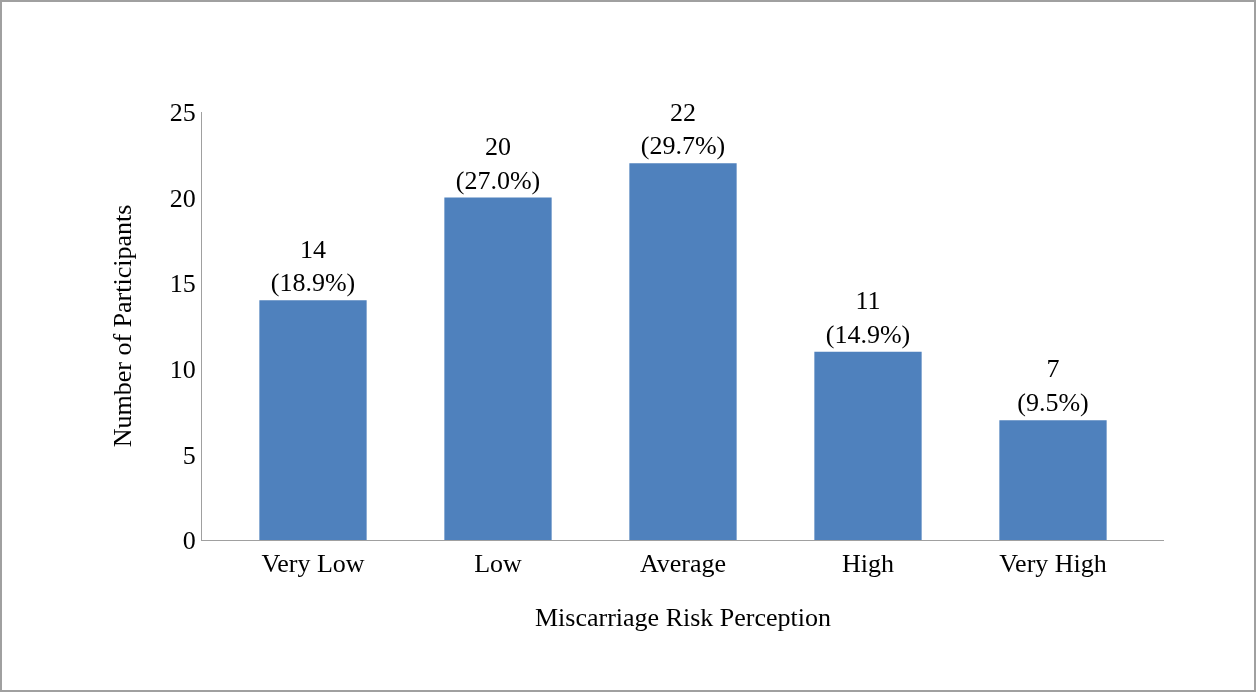 The image size is (1256, 692). I want to click on data-label: 22 (29.7%), so click(683, 129).